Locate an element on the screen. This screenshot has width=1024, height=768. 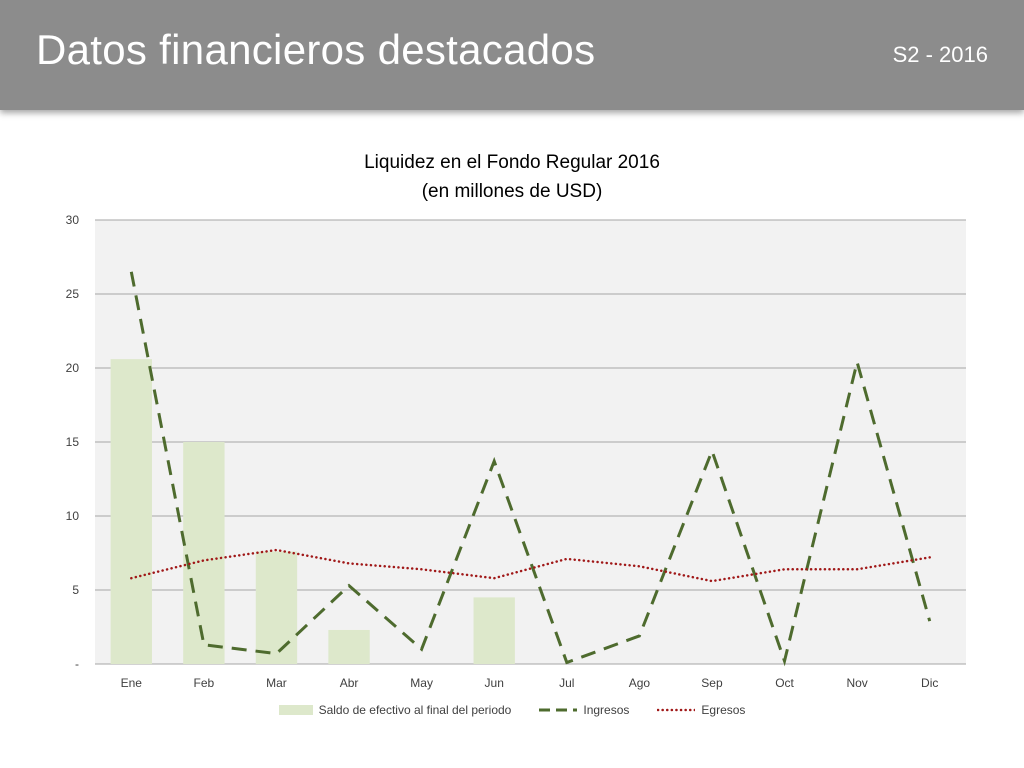
legend-label-ingresos: Ingresos is located at coordinates (606, 710).